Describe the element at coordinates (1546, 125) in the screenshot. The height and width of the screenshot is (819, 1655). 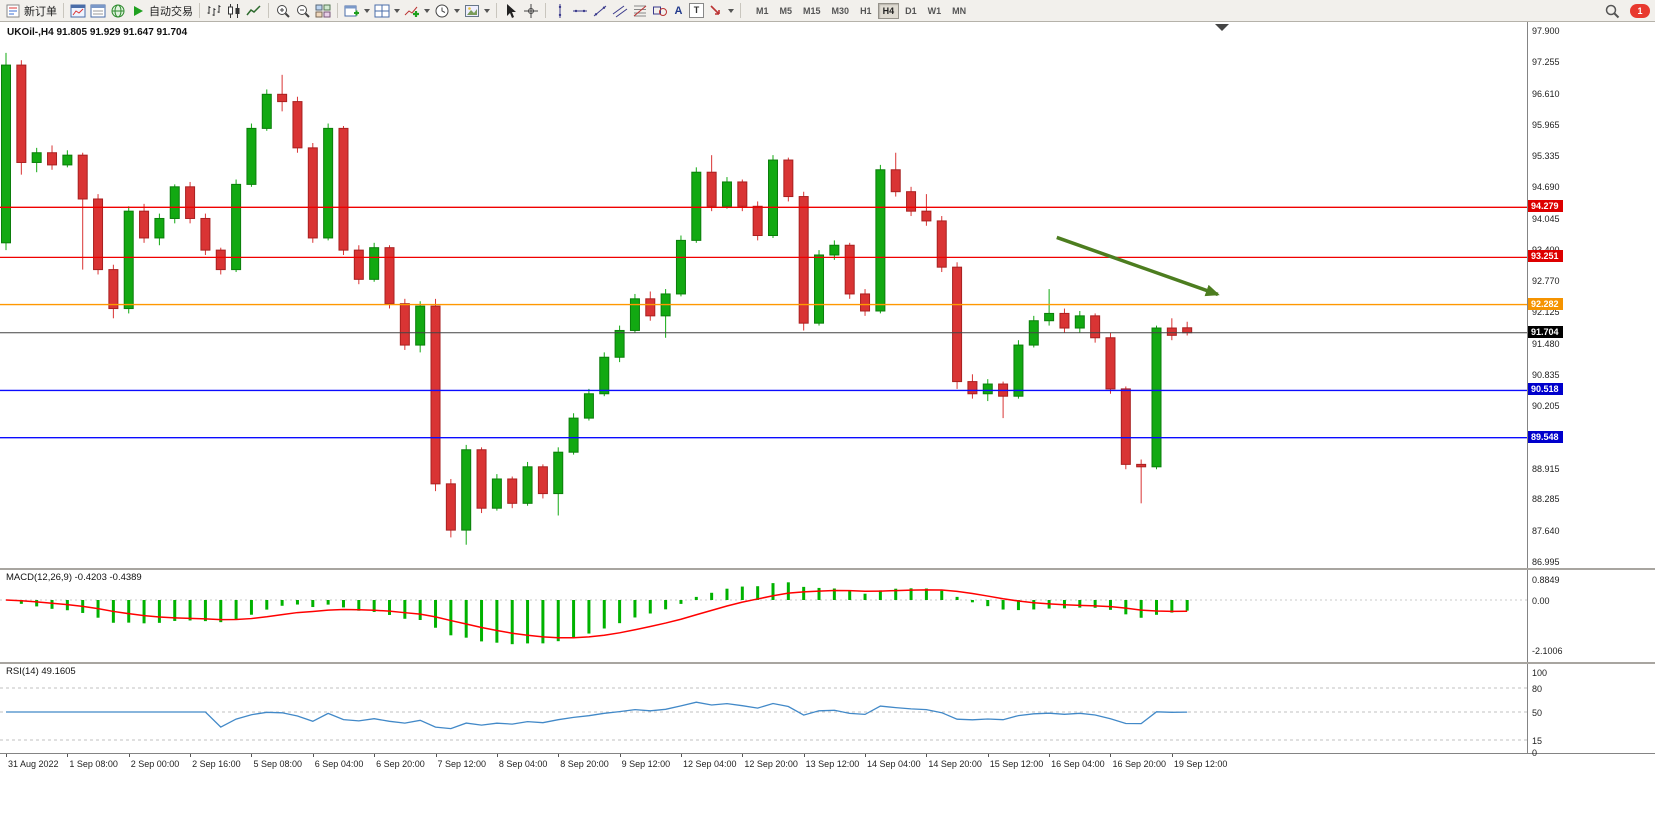
I see `price-axis-label: 95.965` at that location.